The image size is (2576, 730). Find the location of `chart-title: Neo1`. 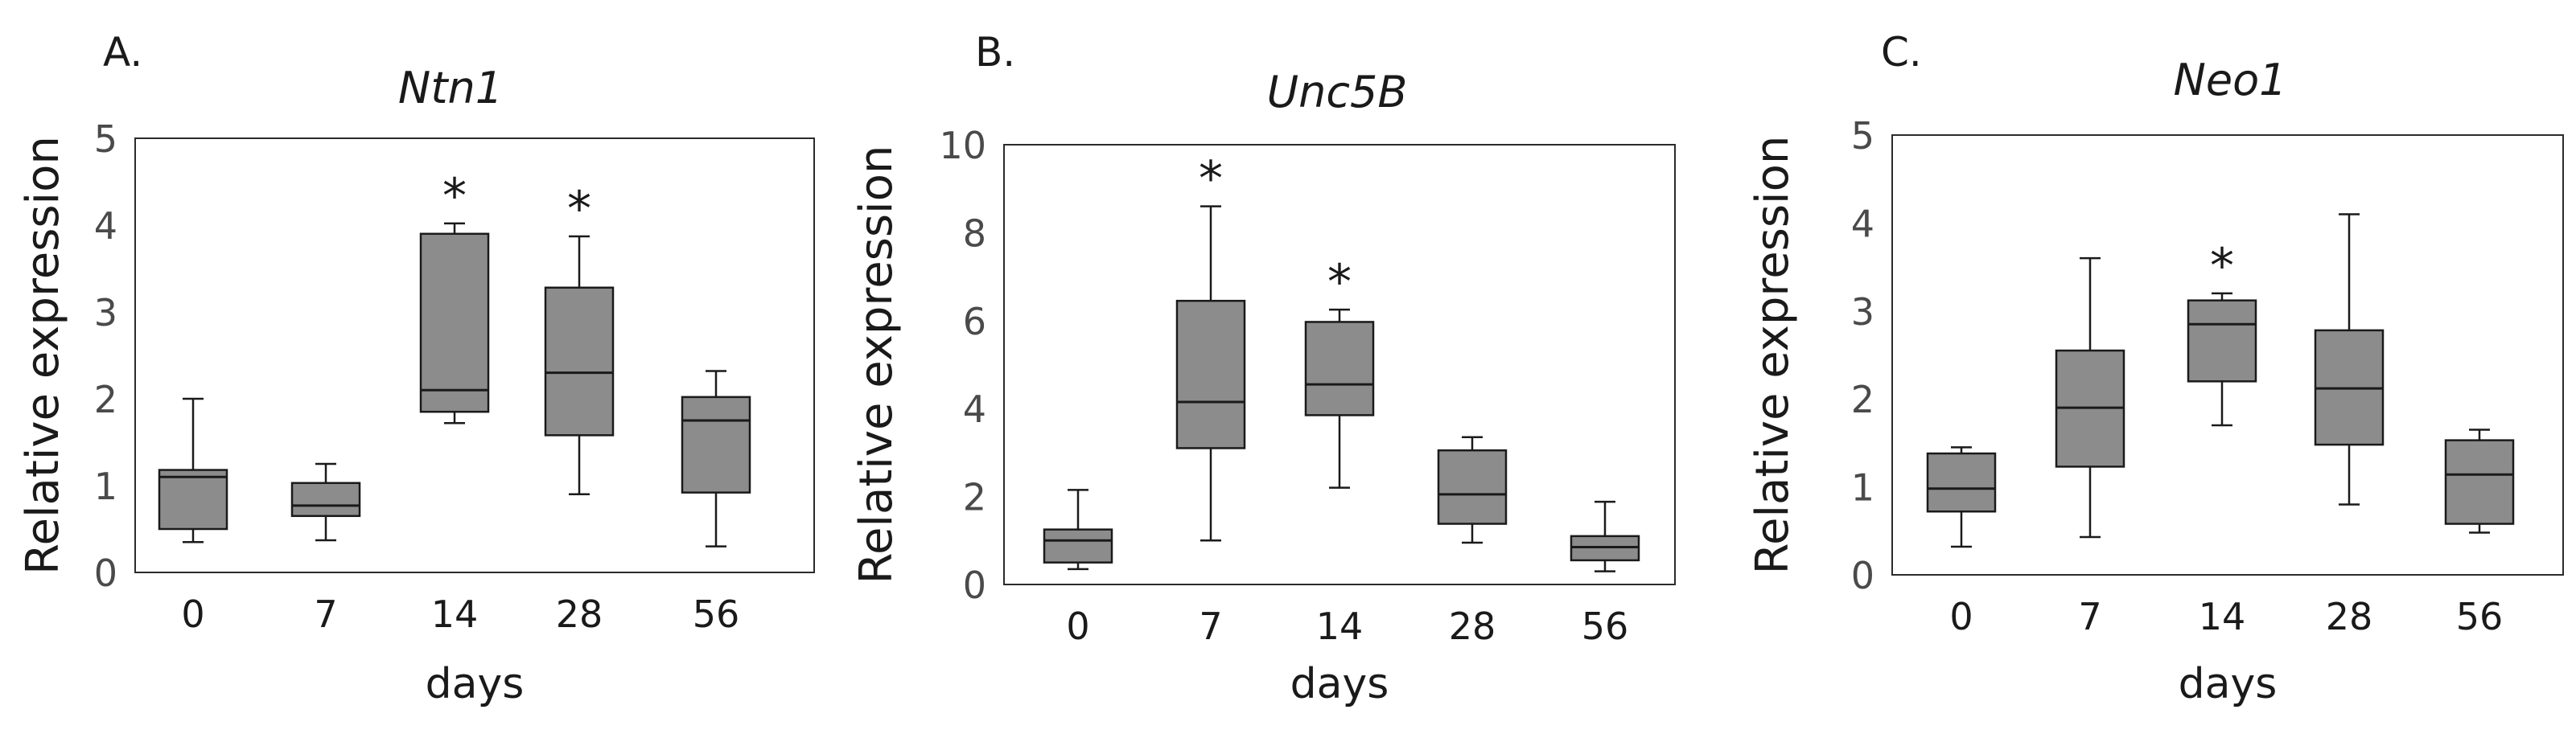

chart-title: Neo1 is located at coordinates (2229, 80).